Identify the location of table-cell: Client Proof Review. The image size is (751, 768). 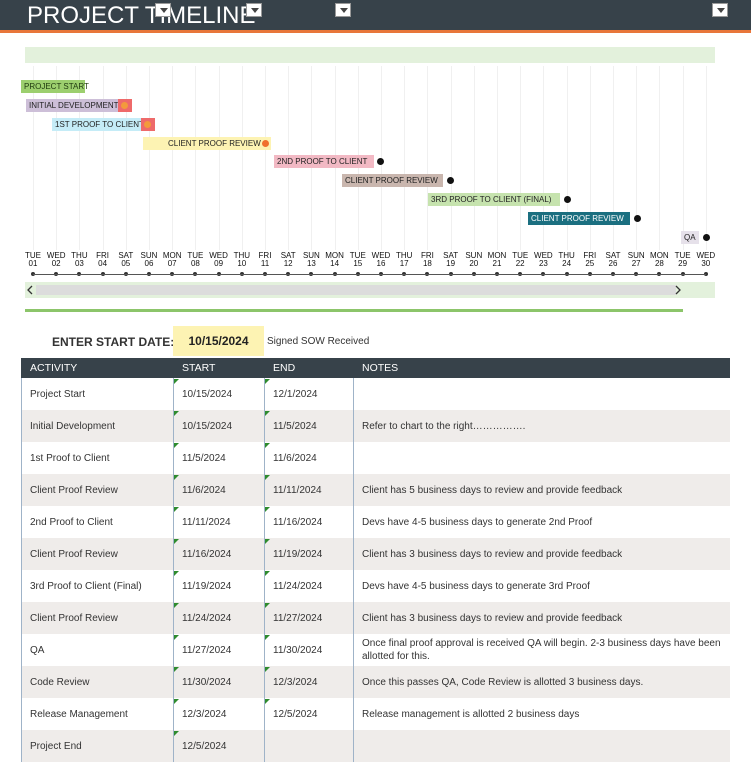
(74, 618).